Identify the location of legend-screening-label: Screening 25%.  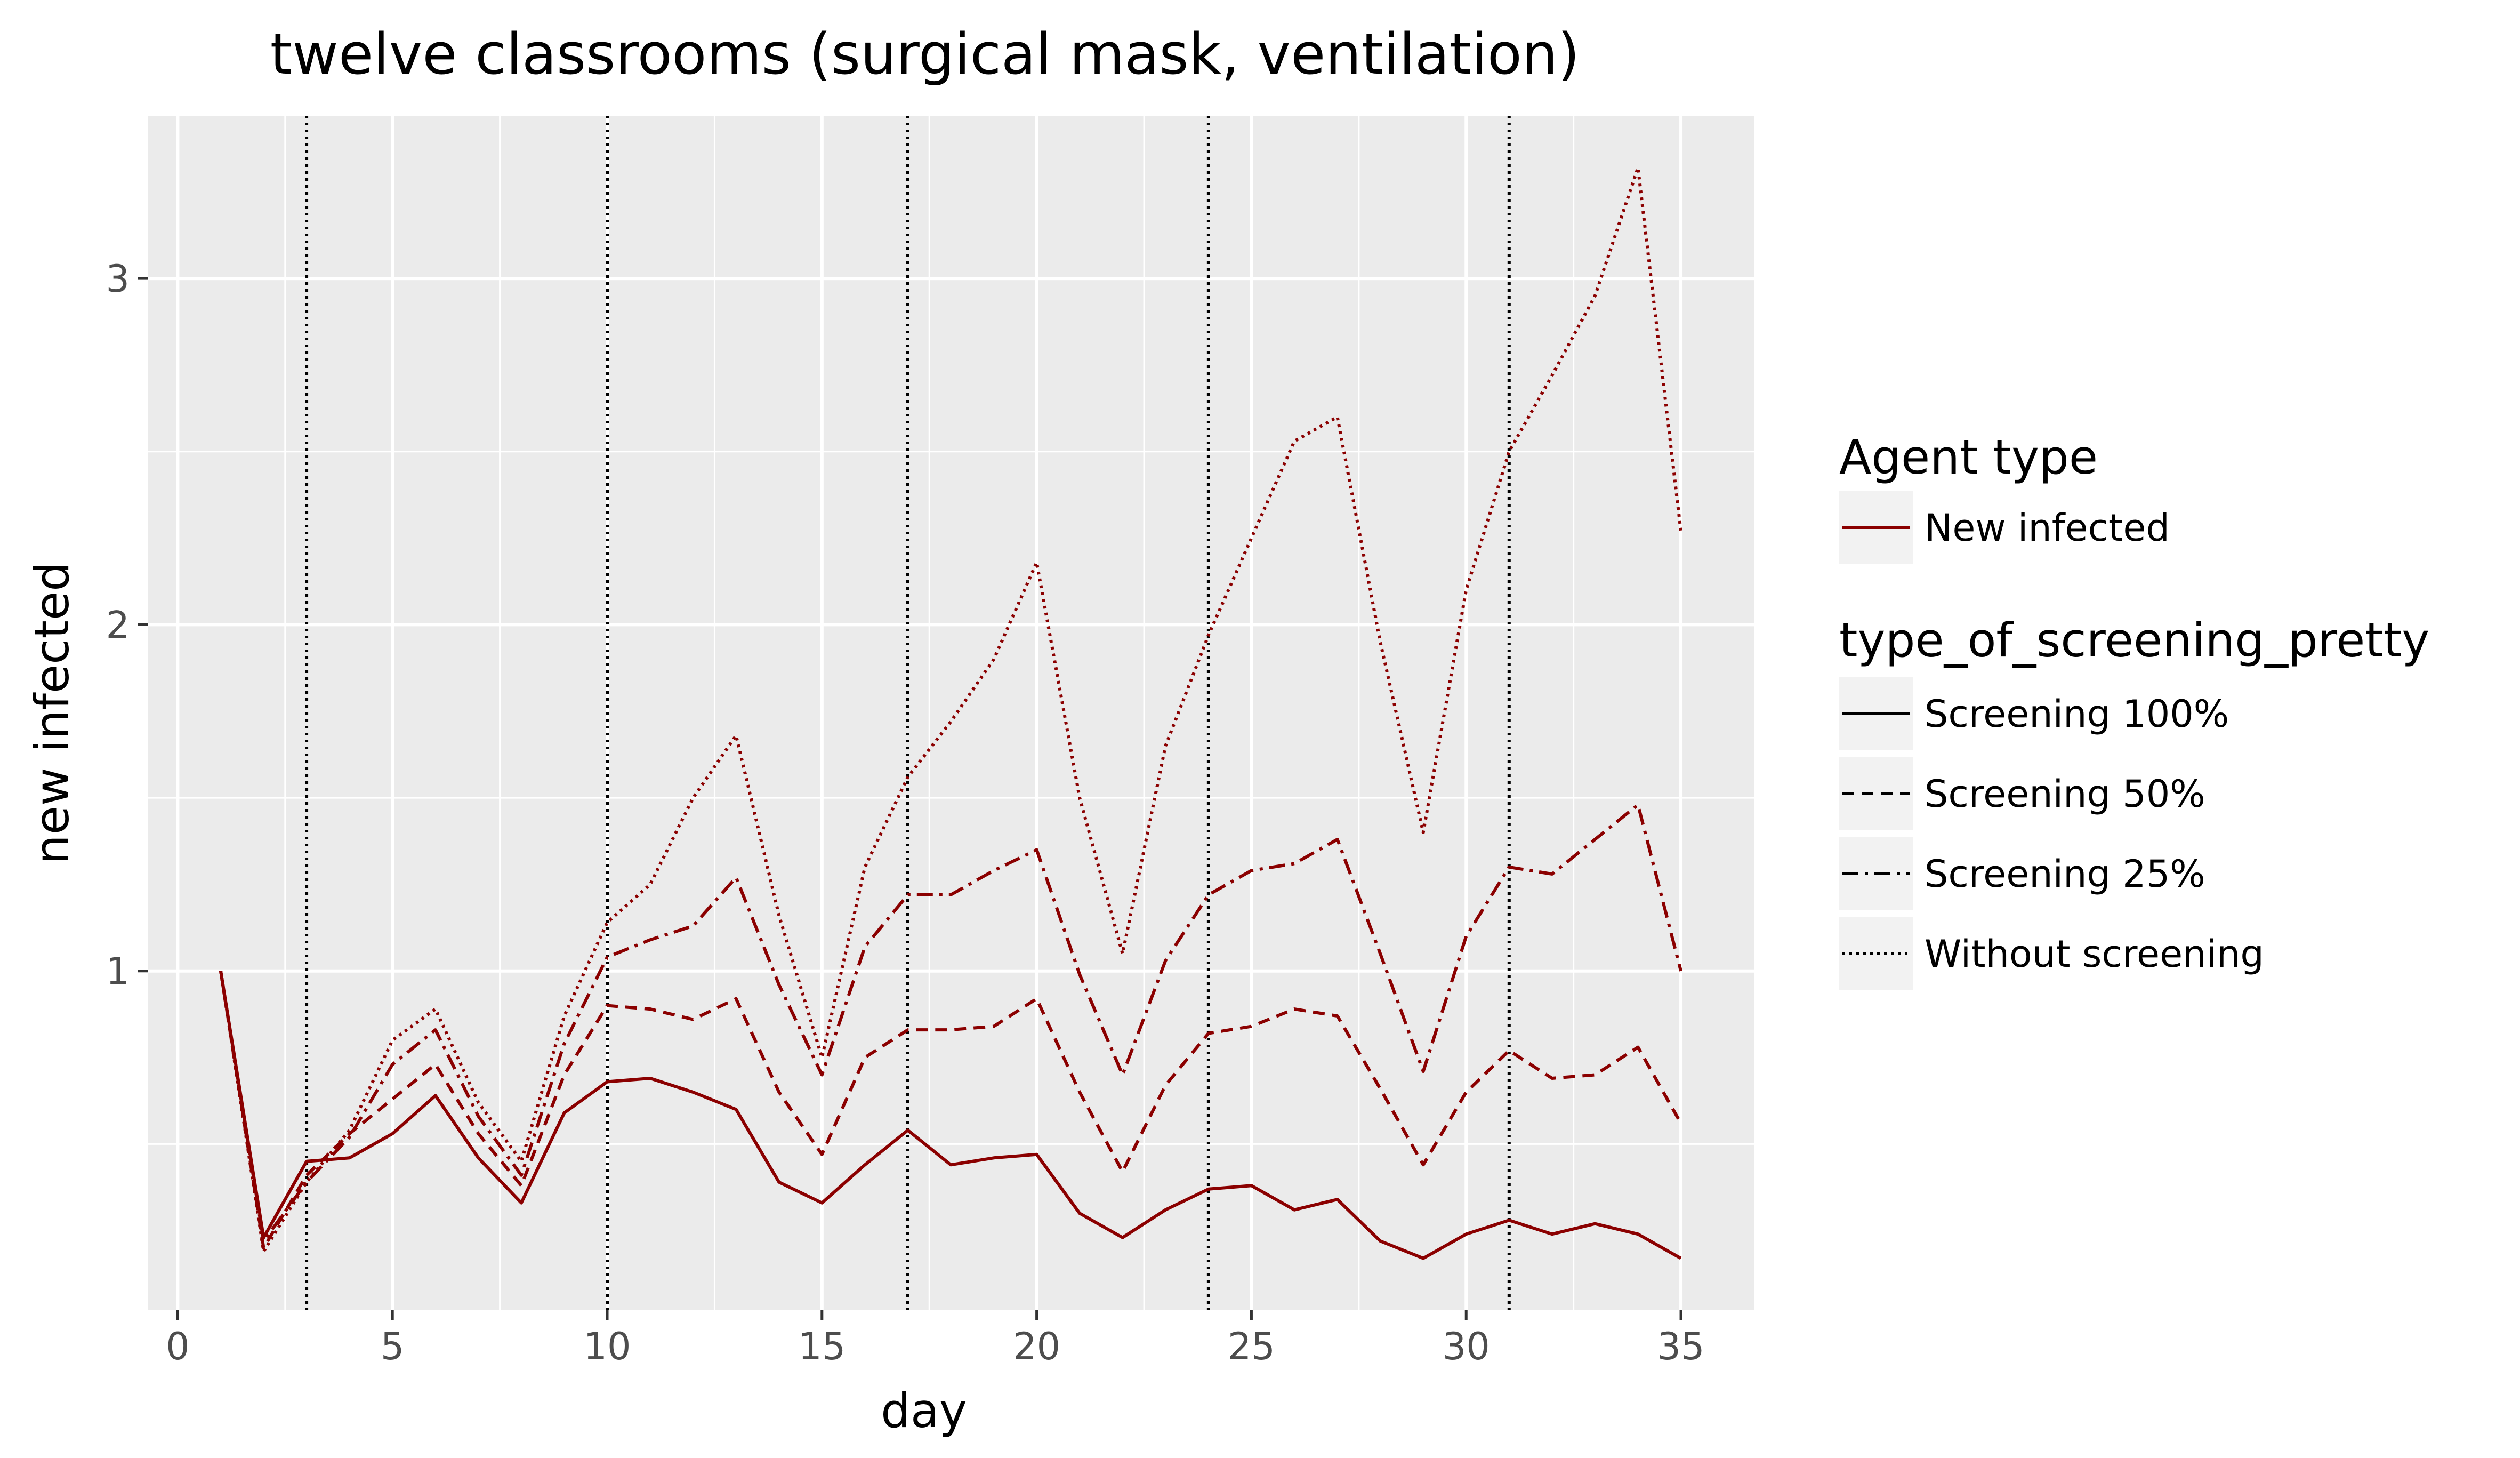
(2065, 874).